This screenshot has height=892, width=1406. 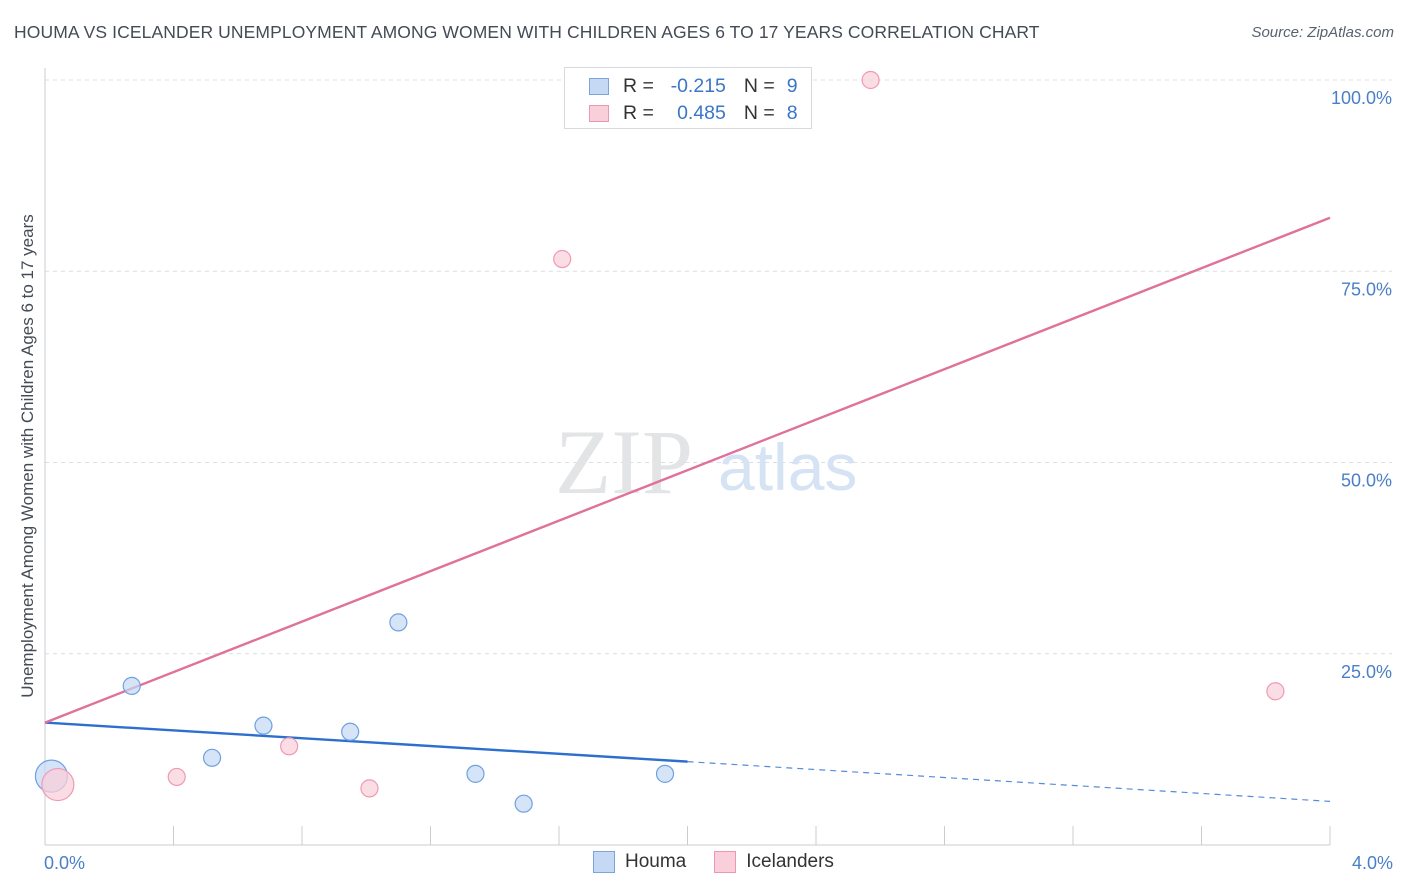 What do you see at coordinates (1361, 98) in the screenshot?
I see `y-tick-label: 100.0%` at bounding box center [1361, 98].